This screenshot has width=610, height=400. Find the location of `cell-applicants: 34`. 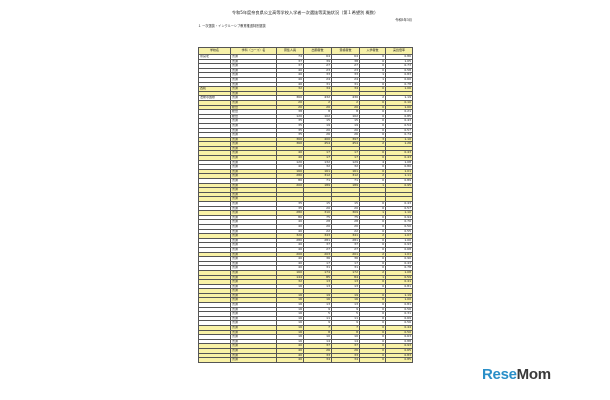

cell-applicants: 34 is located at coordinates (317, 360).